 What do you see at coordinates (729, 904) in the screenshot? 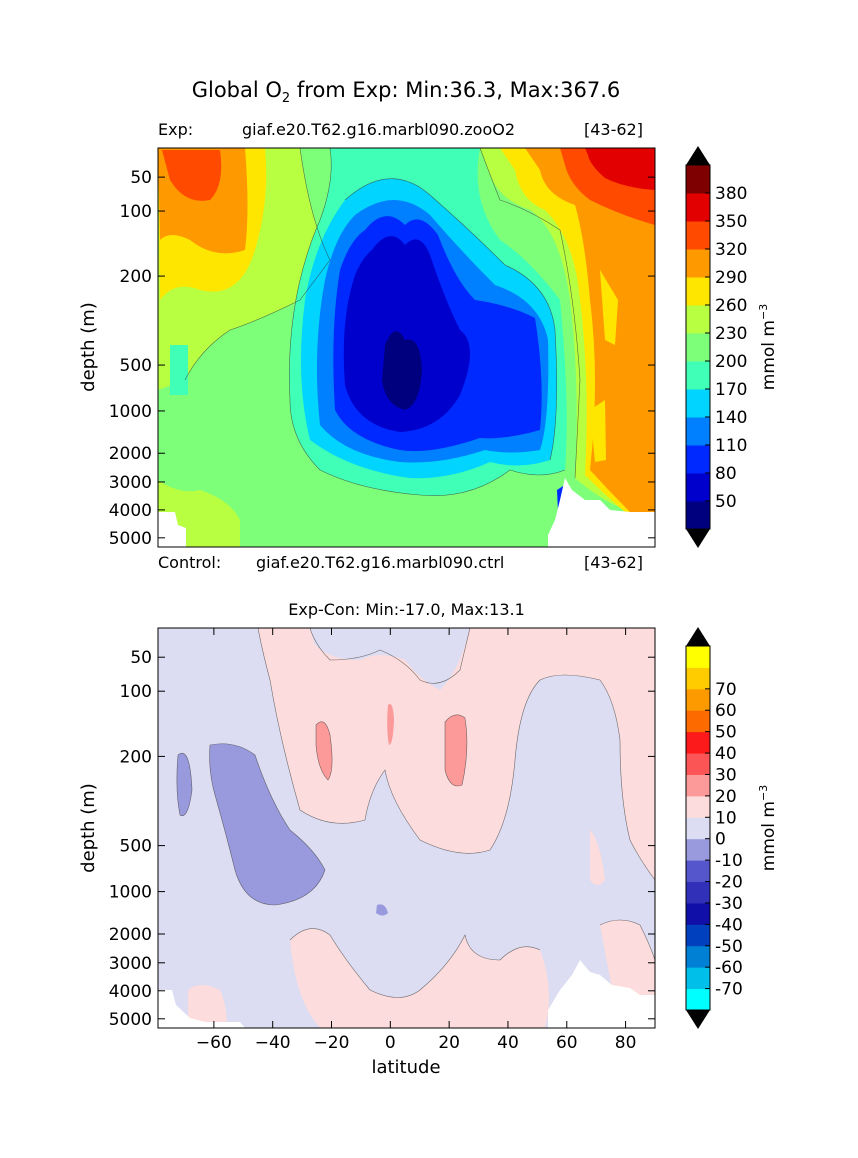
I see `colorbar-tick-label: -30` at bounding box center [729, 904].